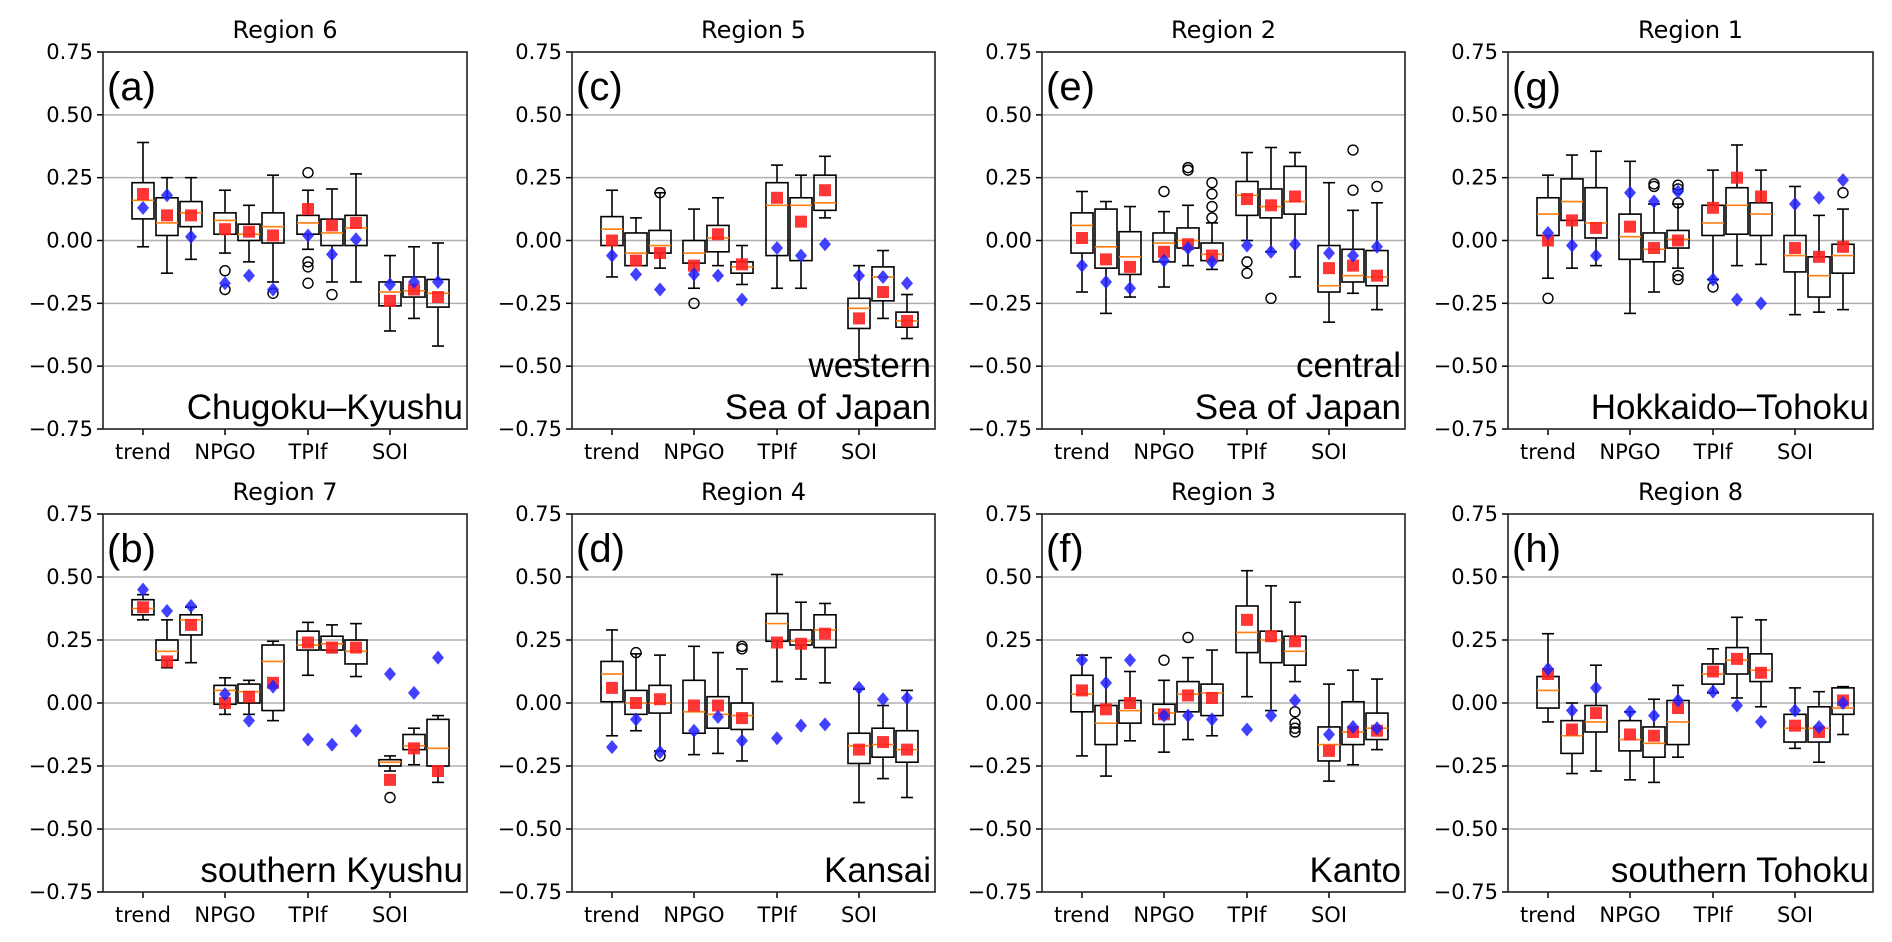  What do you see at coordinates (1348, 365) in the screenshot?
I see `region-label: central` at bounding box center [1348, 365].